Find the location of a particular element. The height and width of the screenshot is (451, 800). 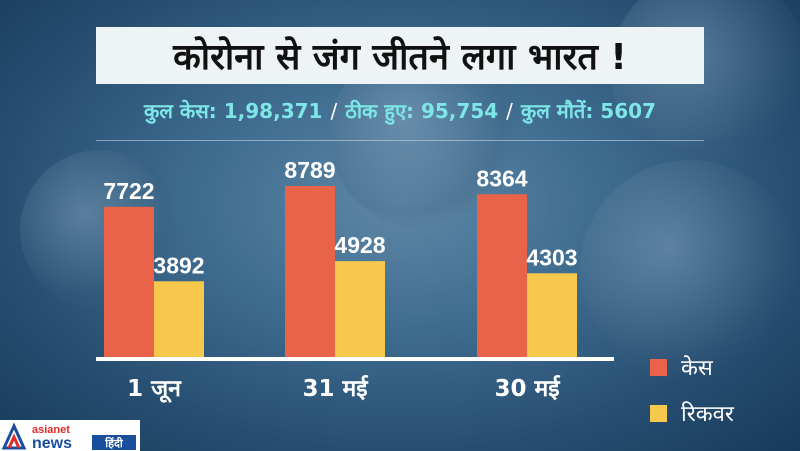

legend-label-cases: केस is located at coordinates (697, 368).